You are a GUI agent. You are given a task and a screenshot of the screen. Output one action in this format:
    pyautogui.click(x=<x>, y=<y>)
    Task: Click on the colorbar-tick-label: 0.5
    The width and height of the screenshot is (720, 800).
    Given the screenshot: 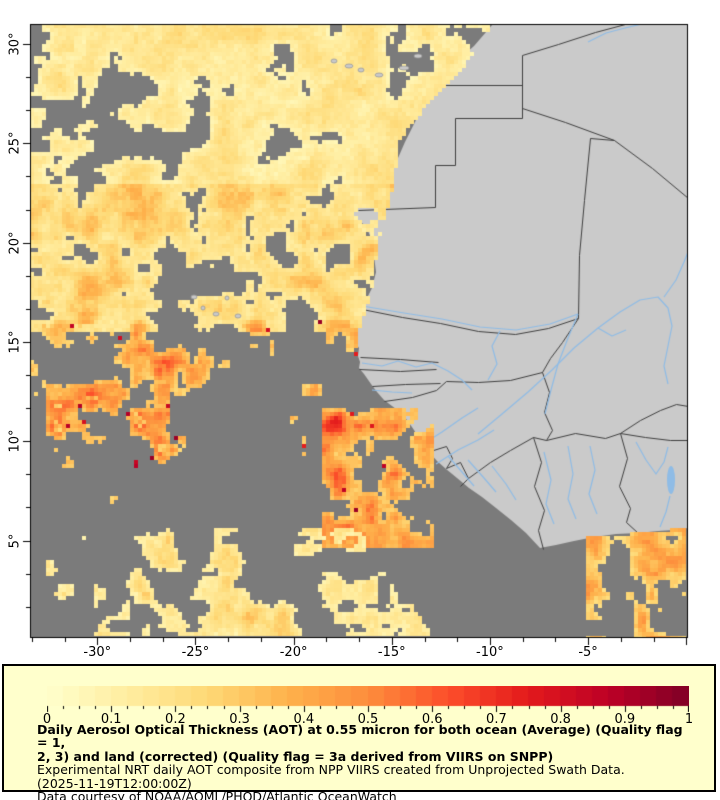 What is the action you would take?
    pyautogui.click(x=368, y=719)
    